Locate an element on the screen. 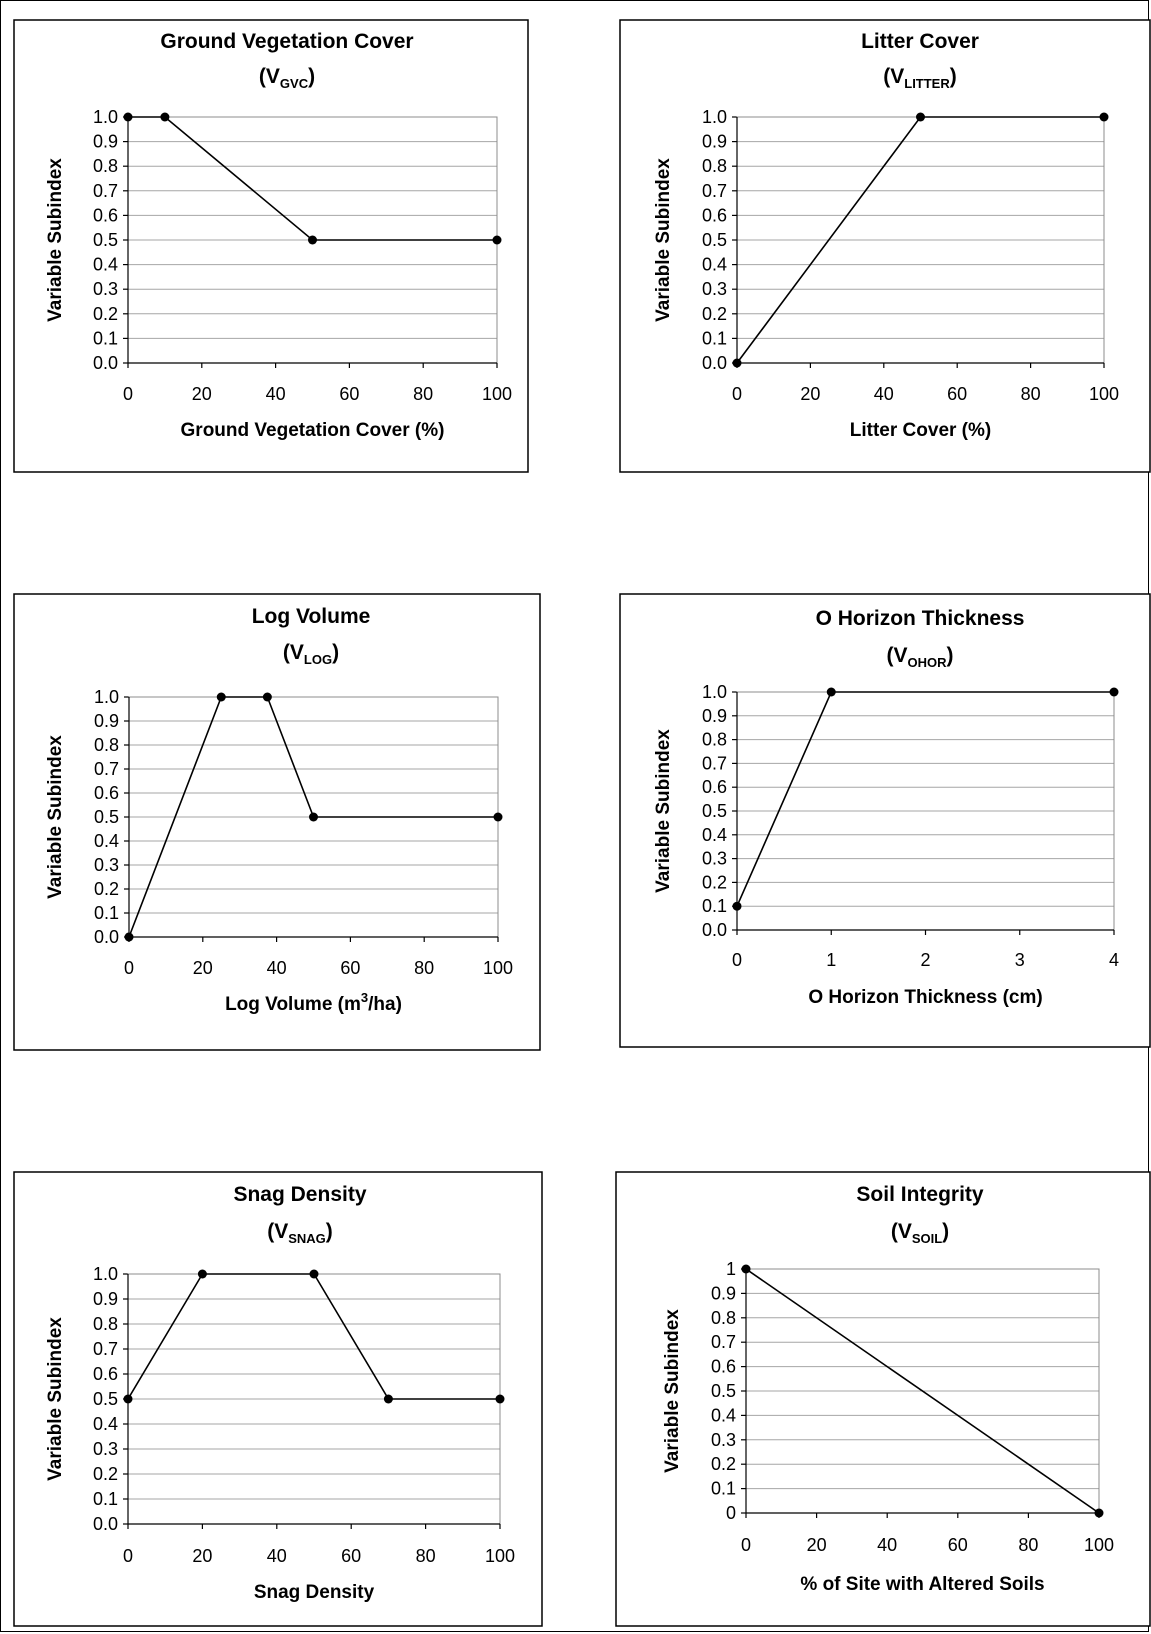 The image size is (1151, 1634). y-tick-label: 0 is located at coordinates (731, 1513).